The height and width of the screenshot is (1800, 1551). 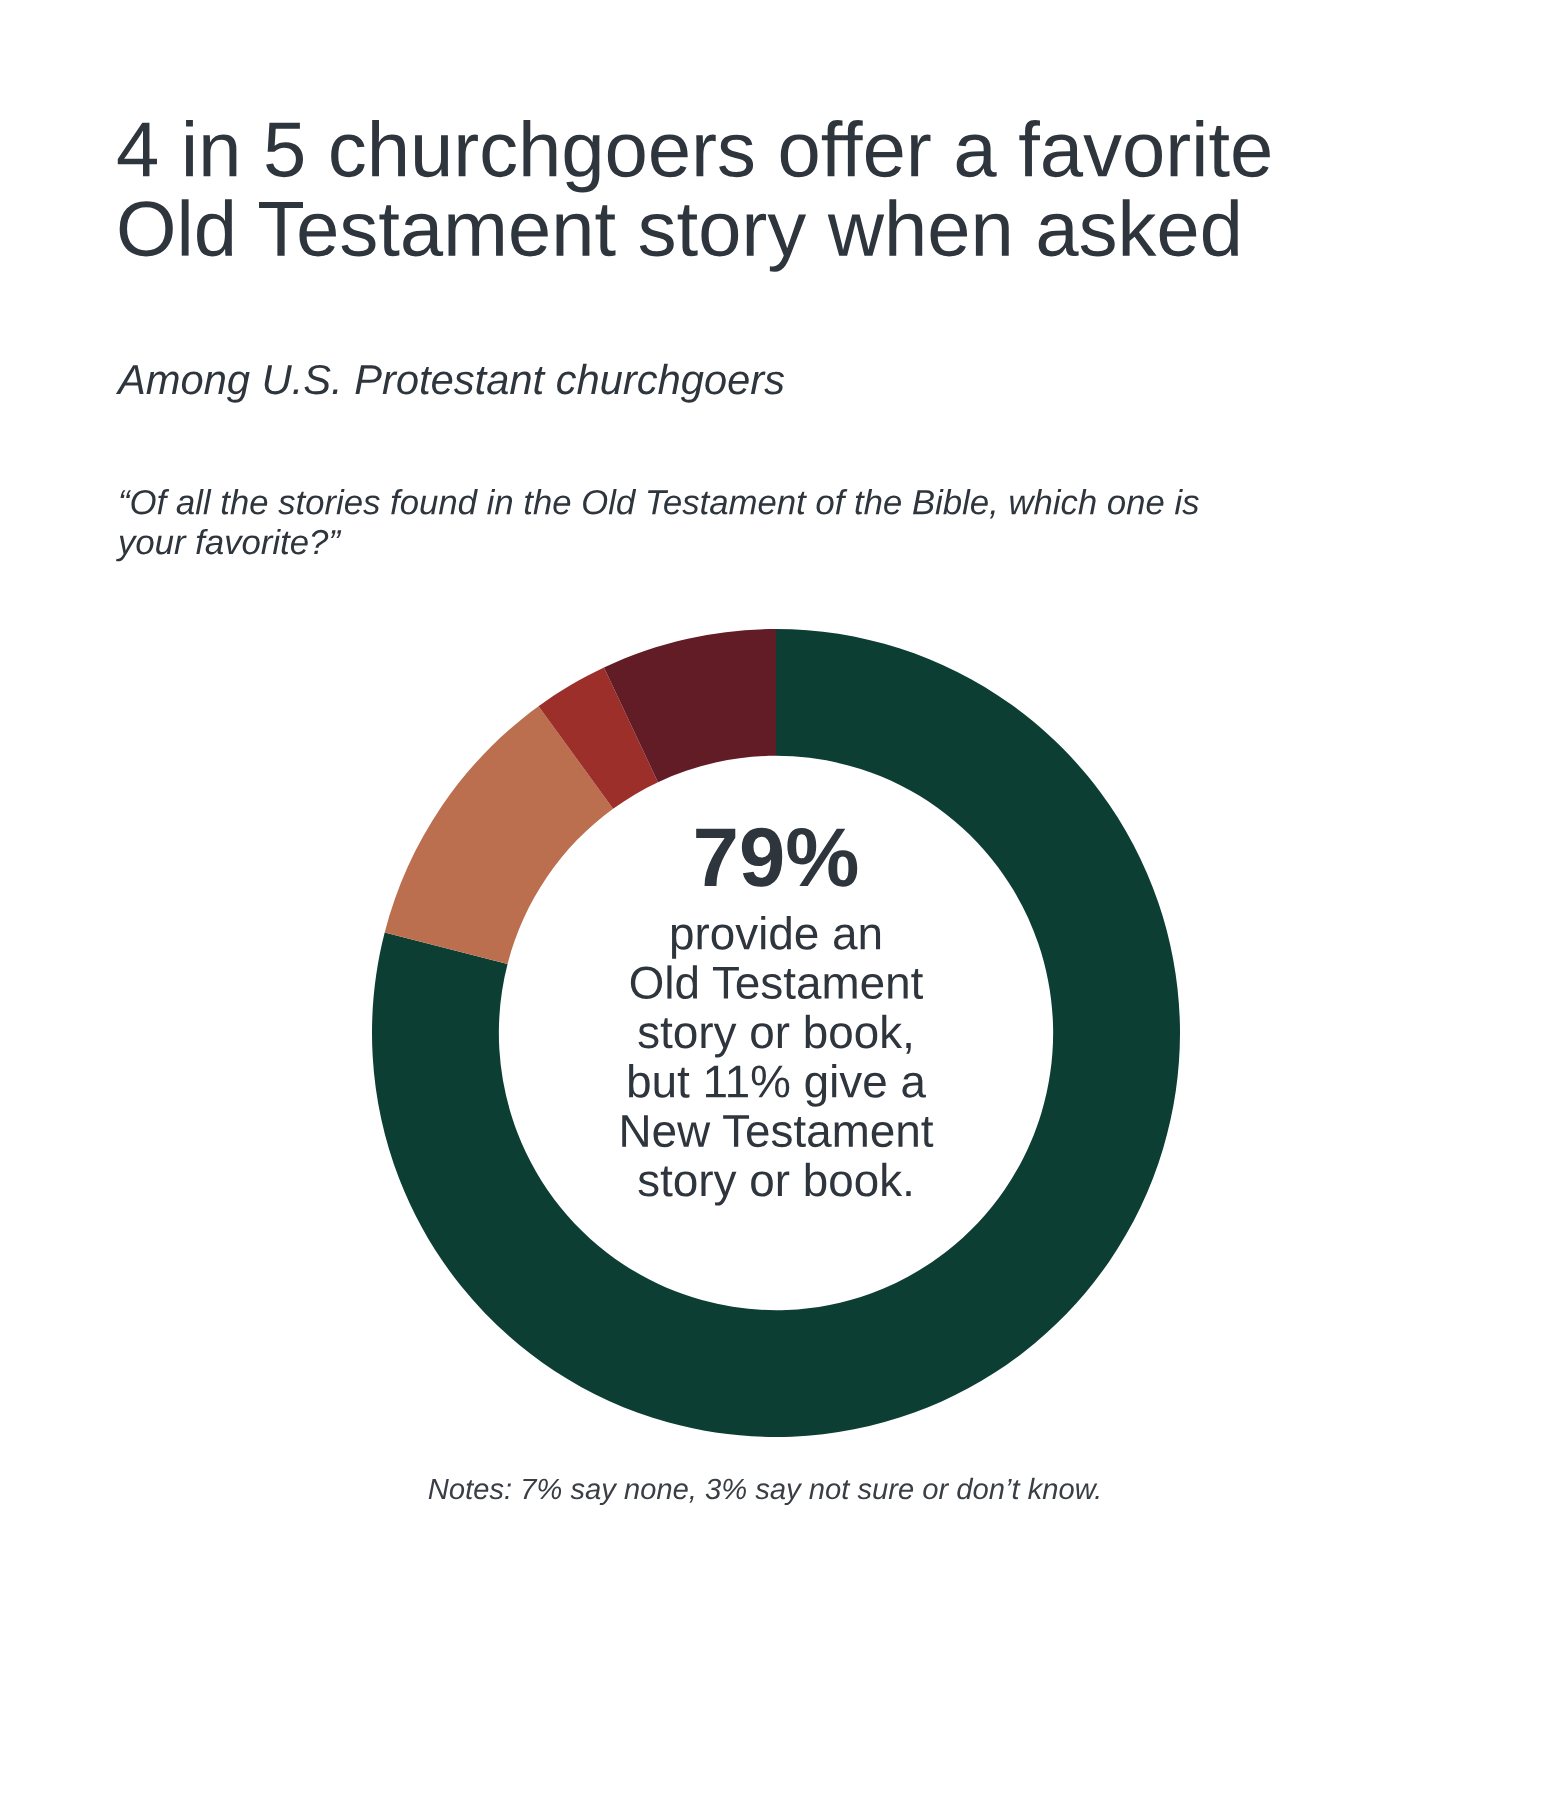 I want to click on chart-subtitle: Among U.S. Protestant churchgoers, so click(x=450, y=383).